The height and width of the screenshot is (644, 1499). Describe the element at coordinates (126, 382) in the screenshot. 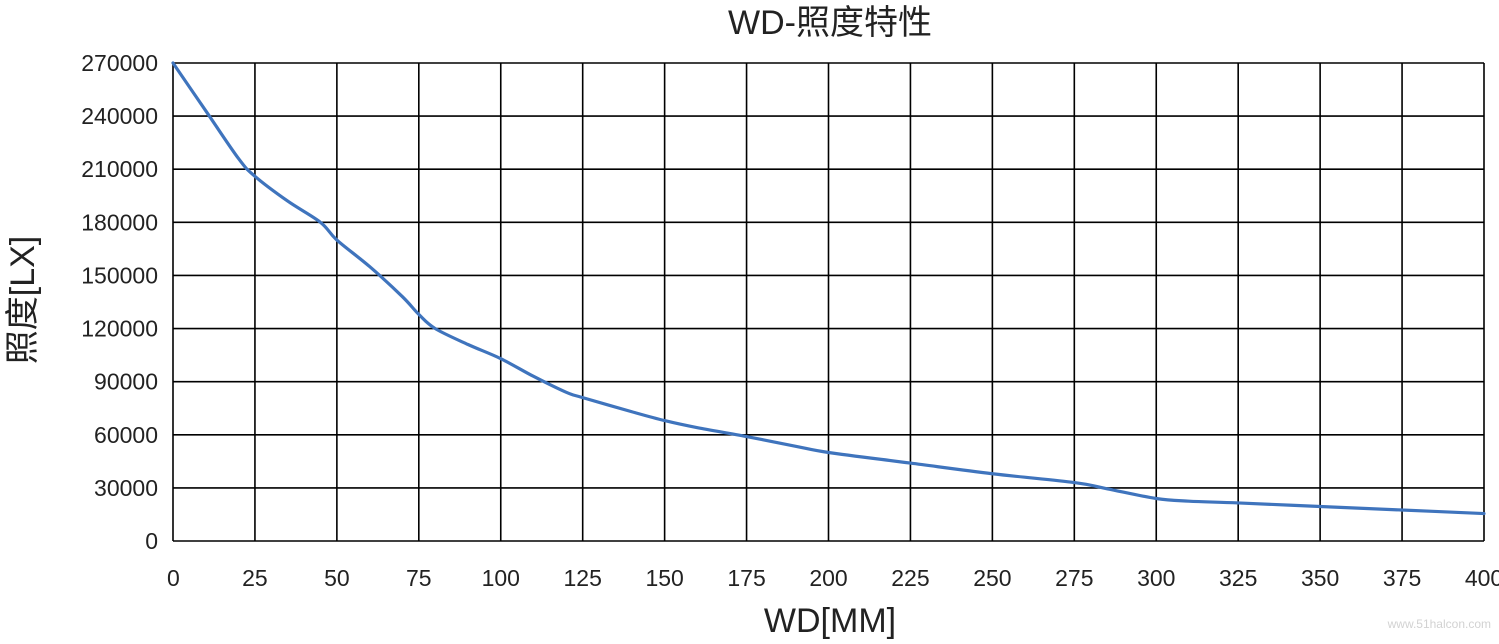

I see `y-tick-label: 90000` at that location.